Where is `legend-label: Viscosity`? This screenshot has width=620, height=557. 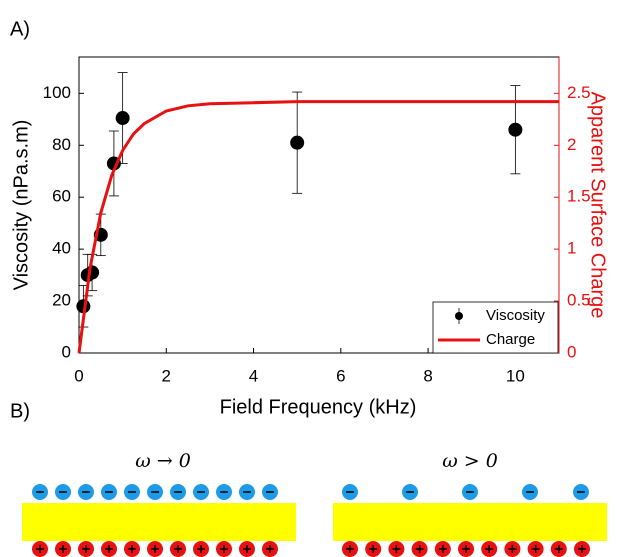 legend-label: Viscosity is located at coordinates (515, 315).